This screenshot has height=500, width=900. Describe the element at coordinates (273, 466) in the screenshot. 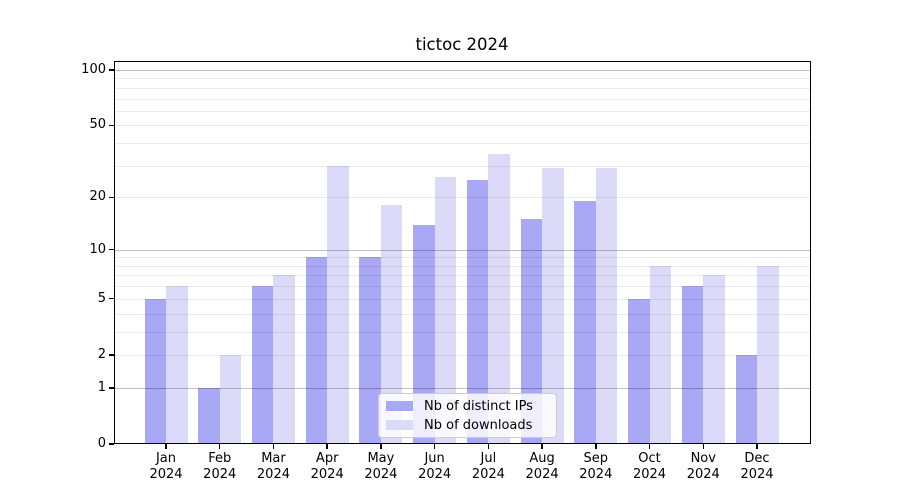

I see `x-tick-label: Mar 2024` at that location.